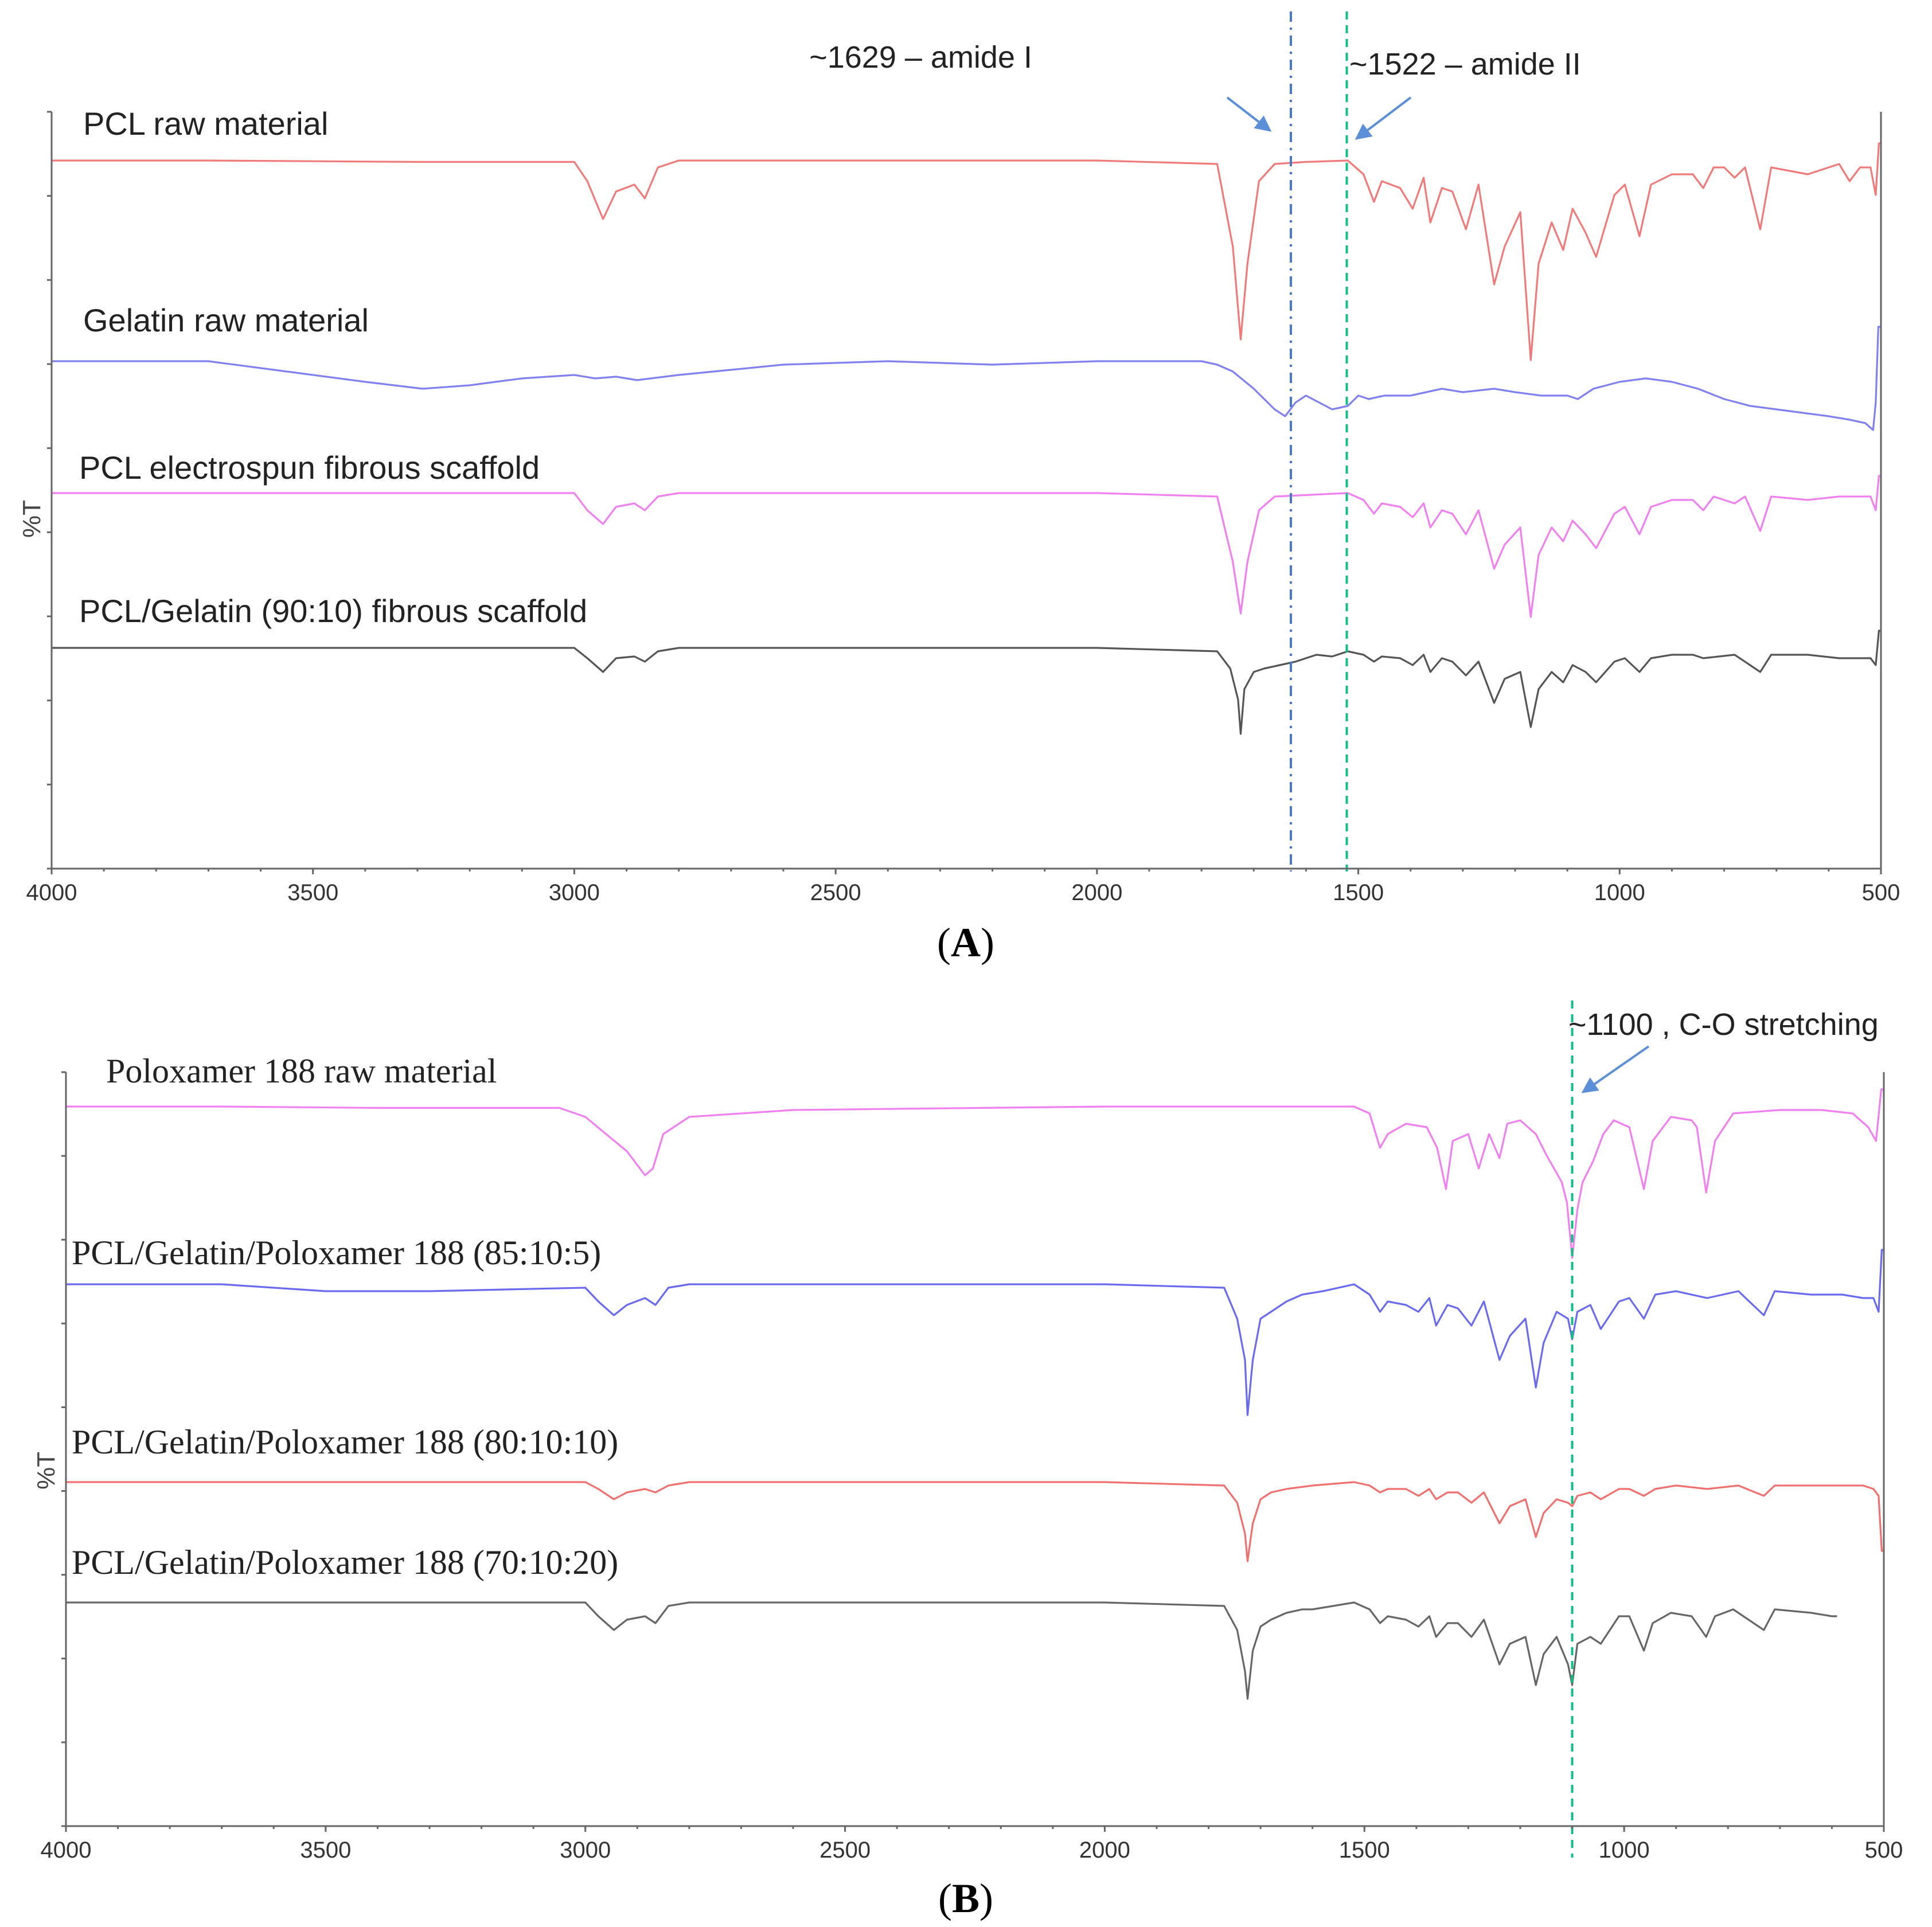  I want to click on panel-a-label-letter: A, so click(966, 943).